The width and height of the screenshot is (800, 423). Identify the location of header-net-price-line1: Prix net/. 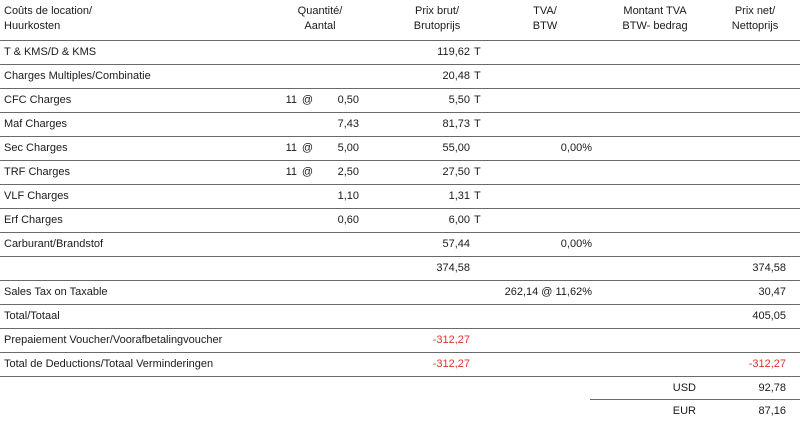
(755, 11).